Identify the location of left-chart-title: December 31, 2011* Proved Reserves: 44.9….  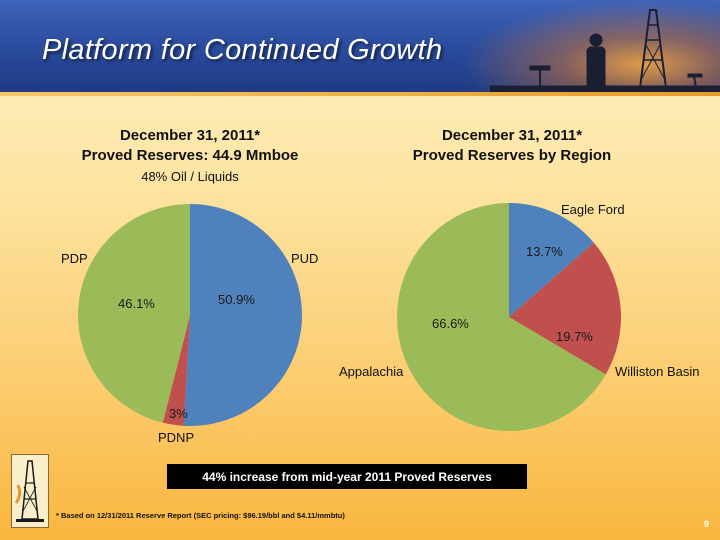
(190, 146).